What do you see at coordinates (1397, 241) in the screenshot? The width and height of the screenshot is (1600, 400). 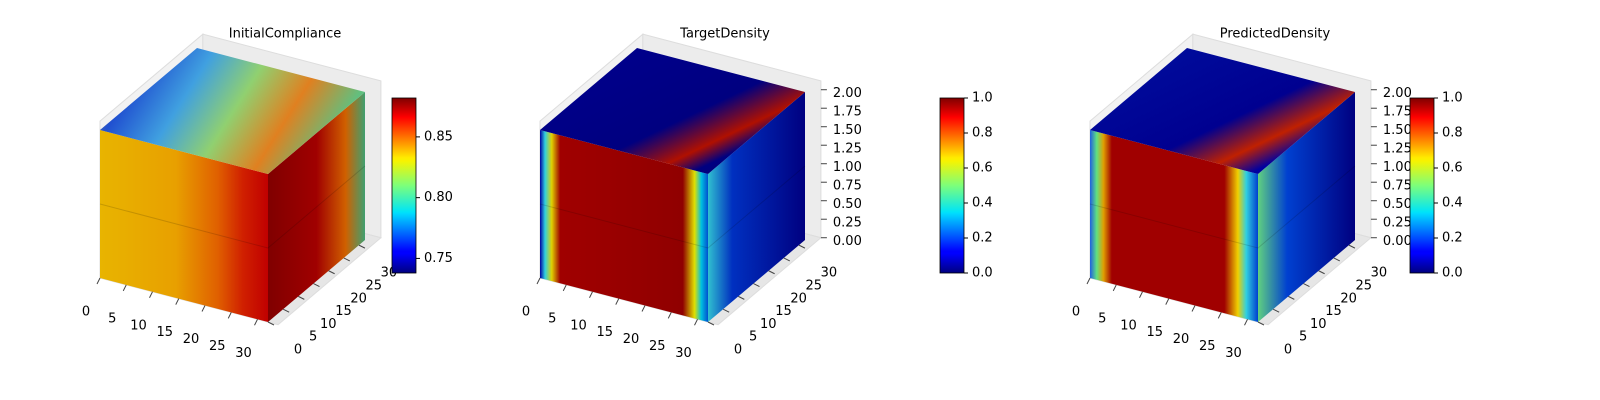 I see `z-tick-label: 0.00` at bounding box center [1397, 241].